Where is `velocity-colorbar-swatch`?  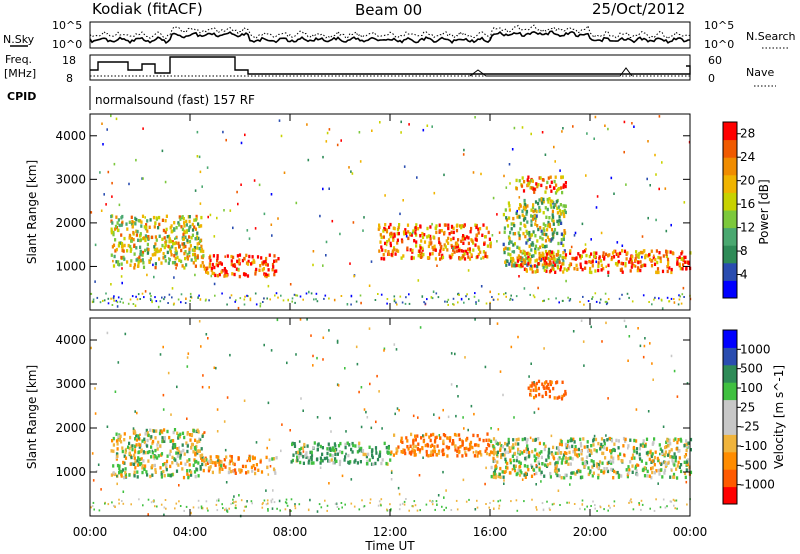
velocity-colorbar-swatch is located at coordinates (730, 495).